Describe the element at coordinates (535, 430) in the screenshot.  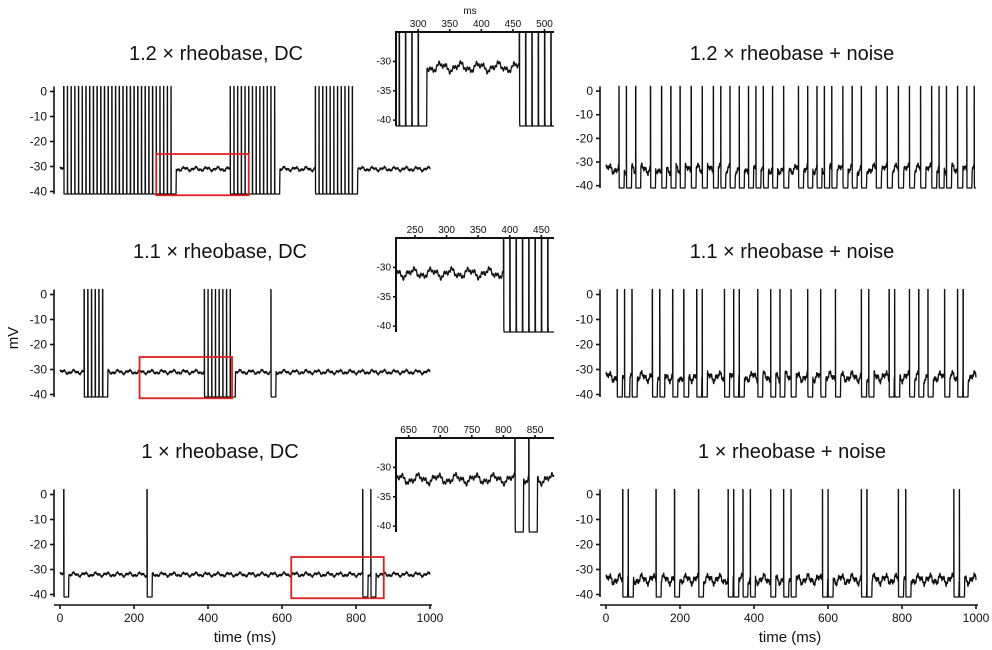
I see `inset-x-tick-label: 850` at that location.